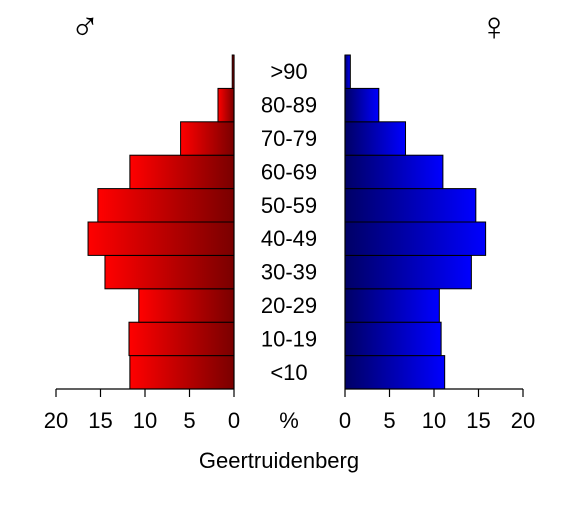  I want to click on female-x-tick-label: 15, so click(478, 420).